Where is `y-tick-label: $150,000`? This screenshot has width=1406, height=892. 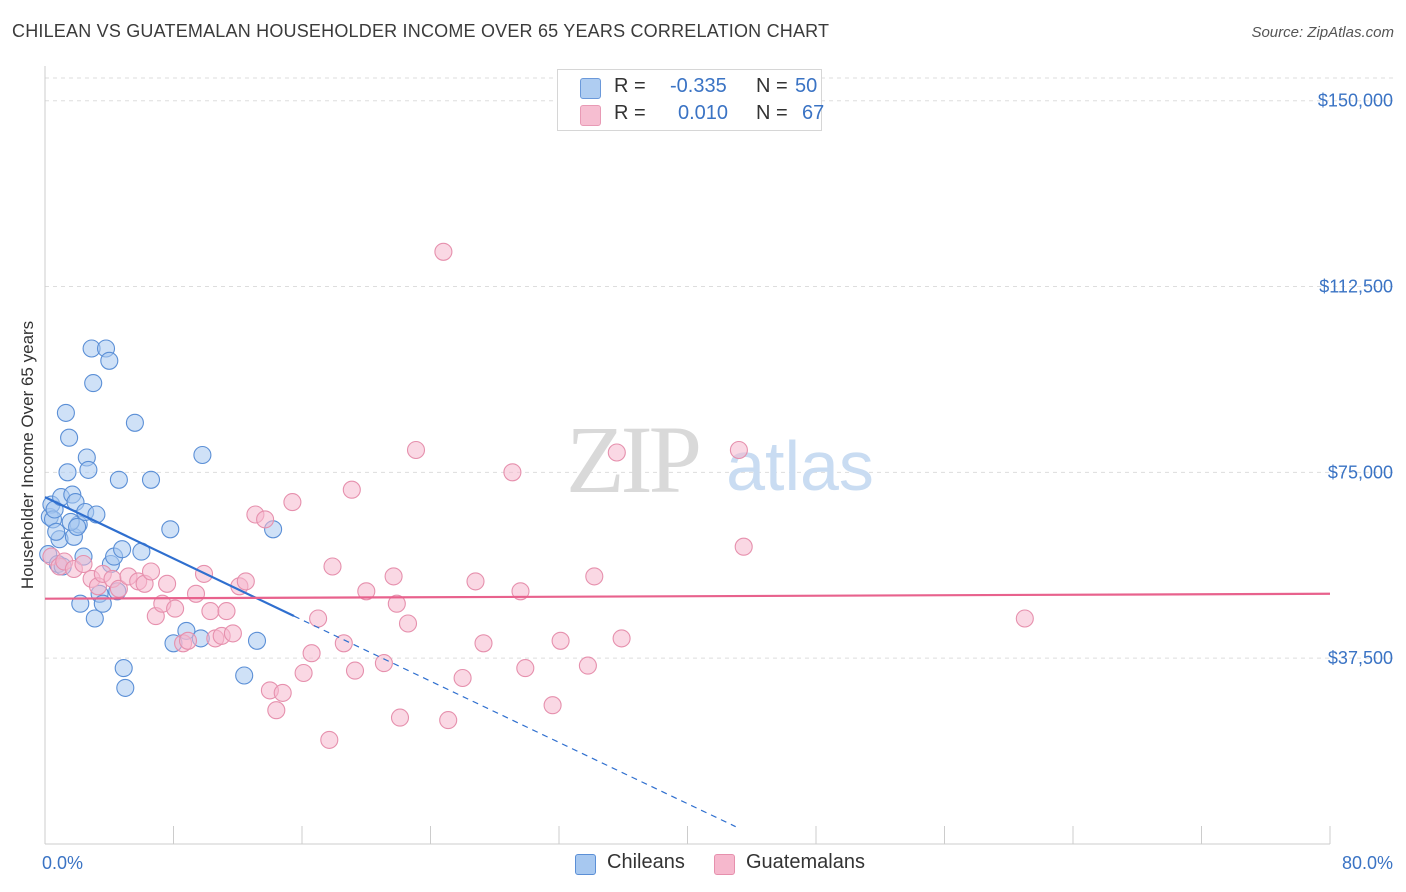 y-tick-label: $150,000 is located at coordinates (1355, 101).